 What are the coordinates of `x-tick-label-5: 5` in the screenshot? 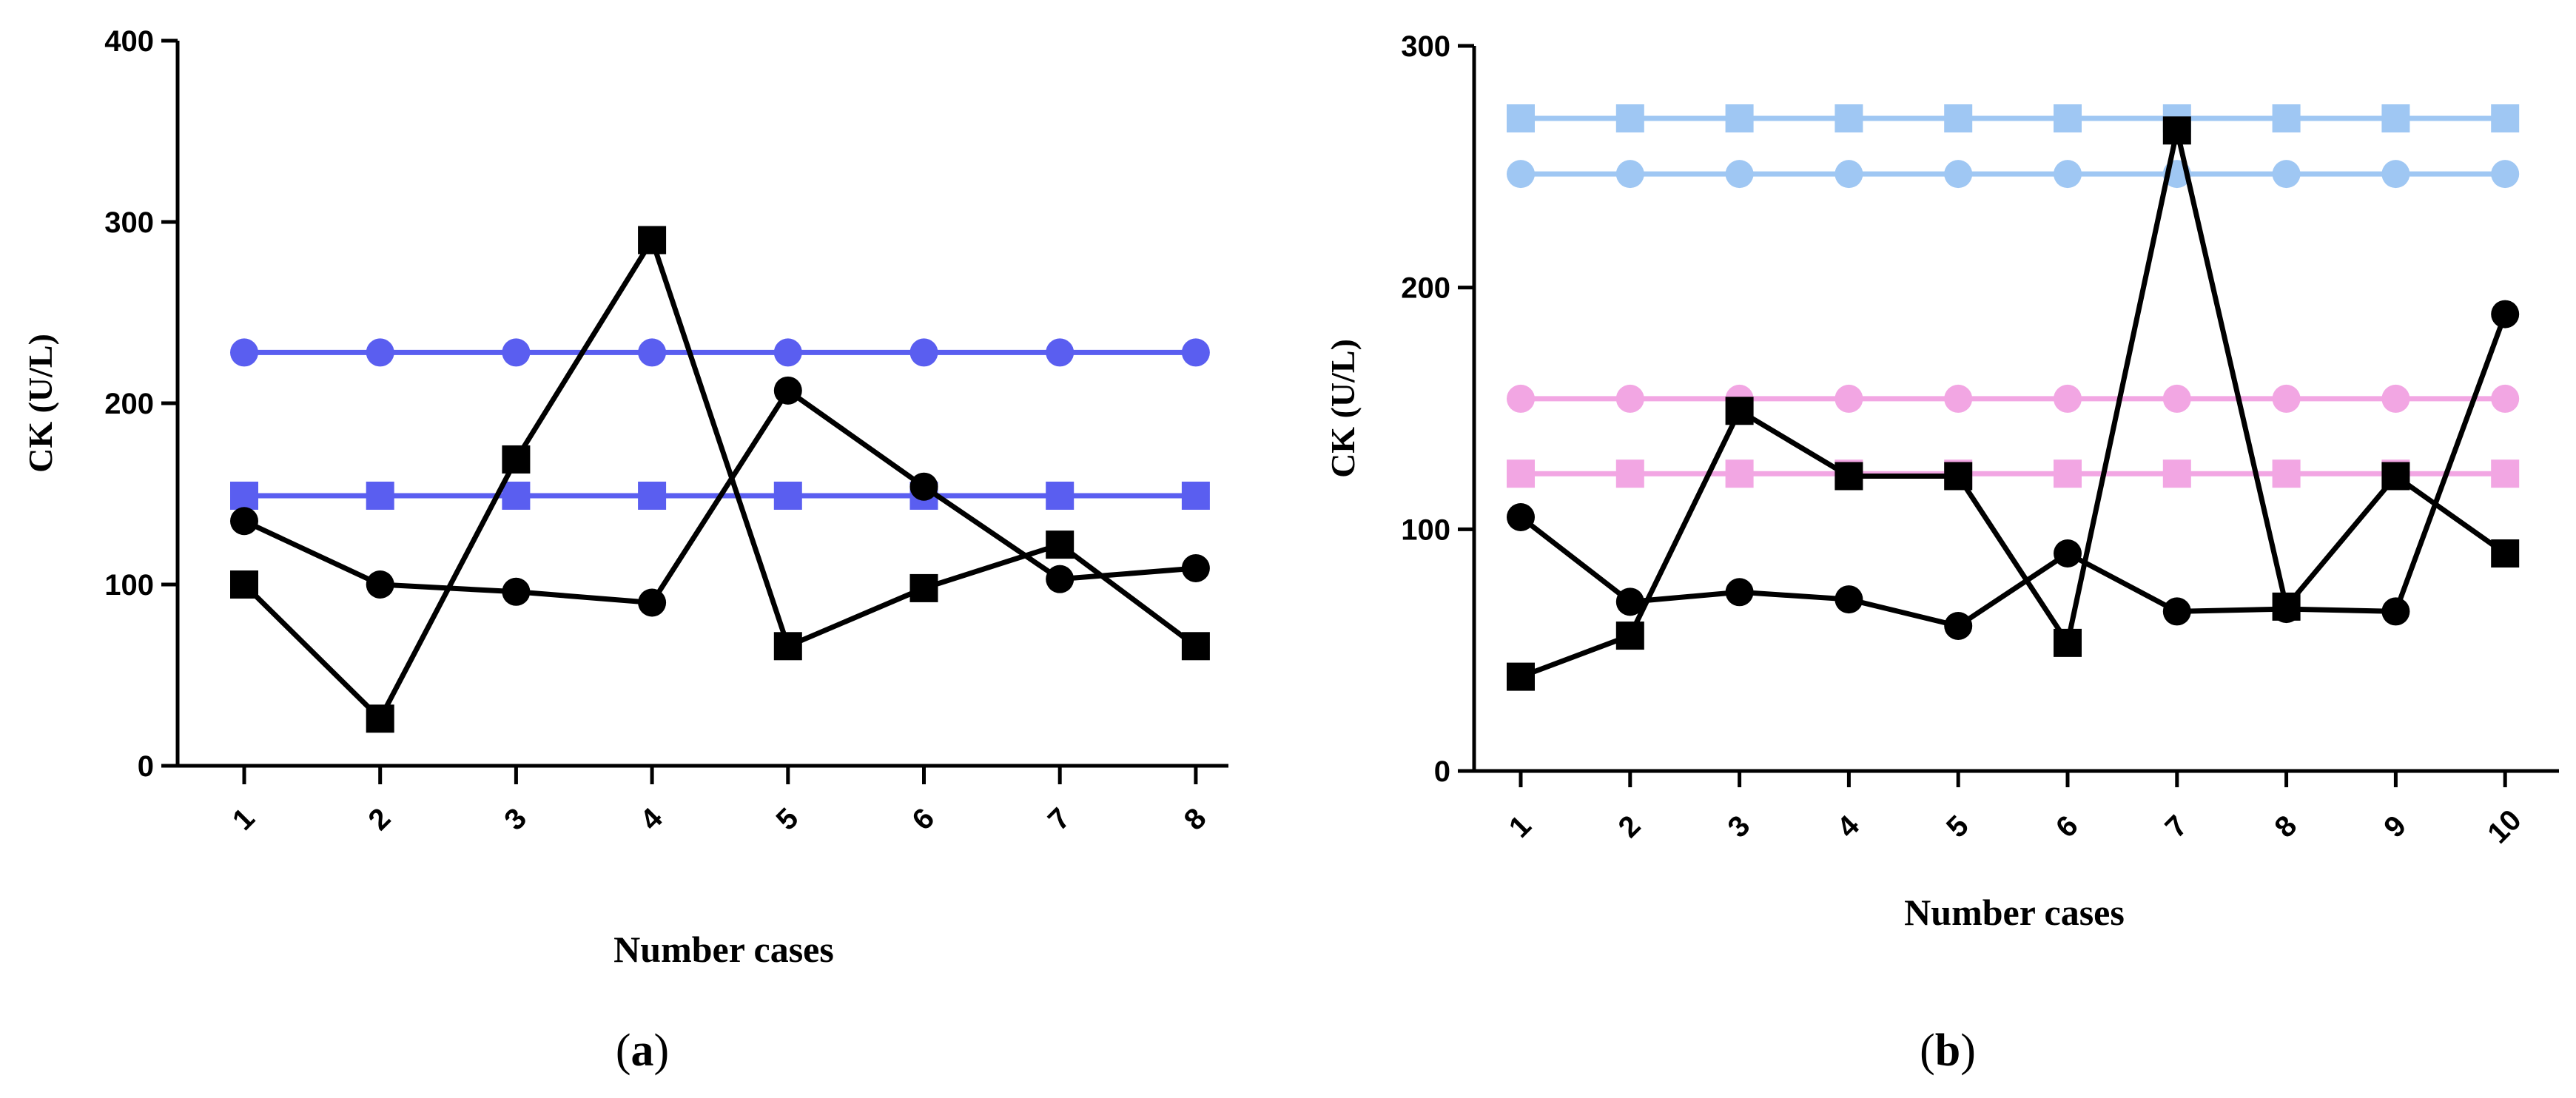 It's located at (787, 819).